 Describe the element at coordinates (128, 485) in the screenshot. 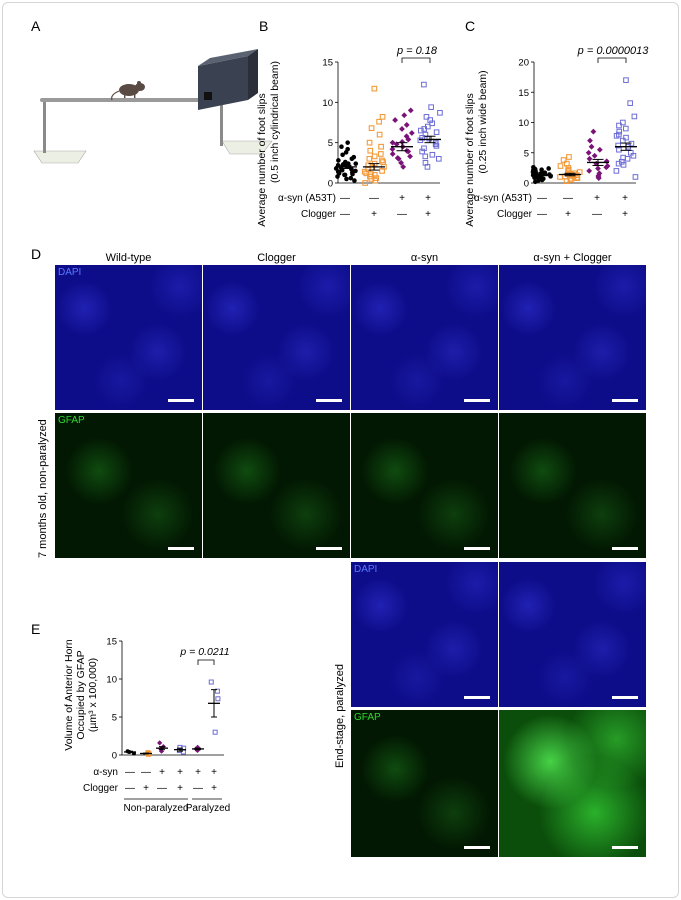

I see `micrograph-gfap-wildtype: GFAP` at that location.